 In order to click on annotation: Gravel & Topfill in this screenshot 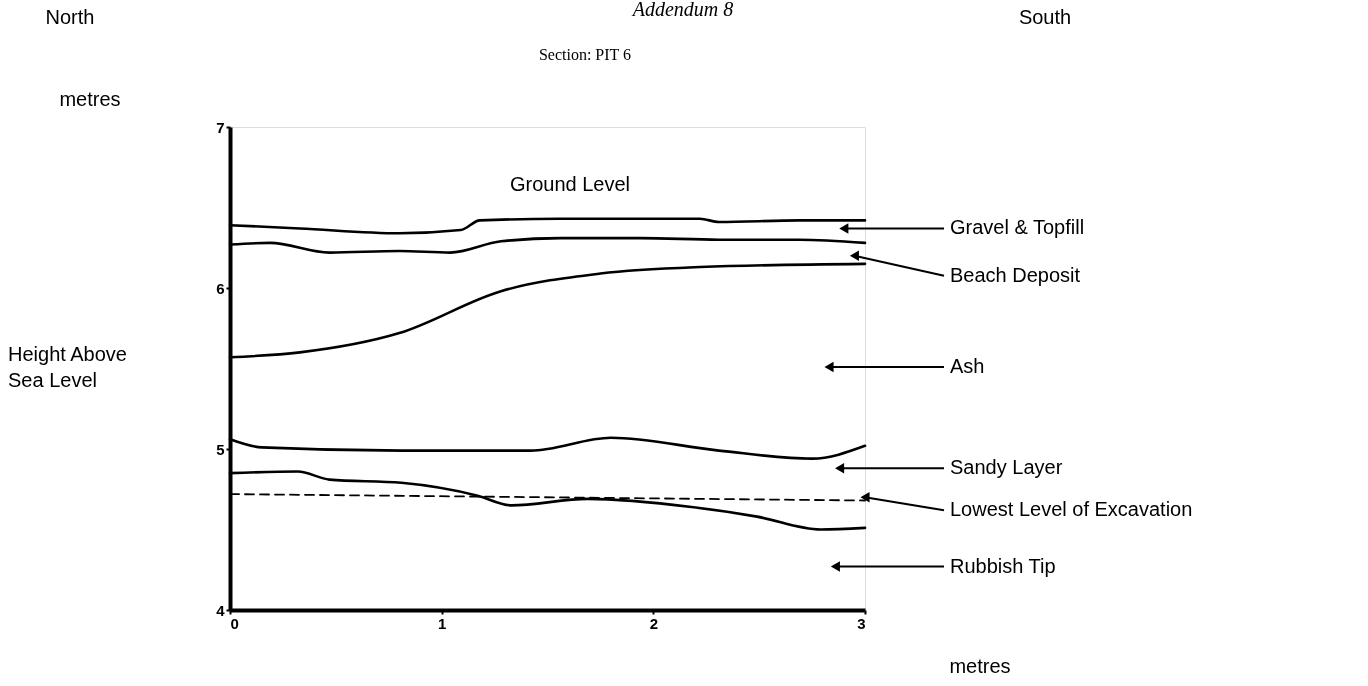, I will do `click(1017, 227)`.